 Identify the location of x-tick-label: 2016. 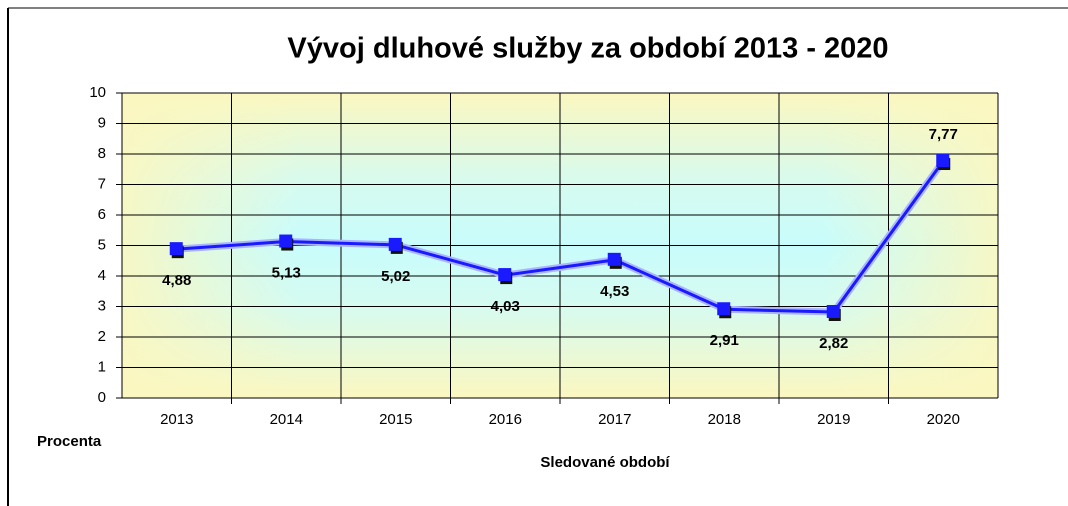
(505, 419).